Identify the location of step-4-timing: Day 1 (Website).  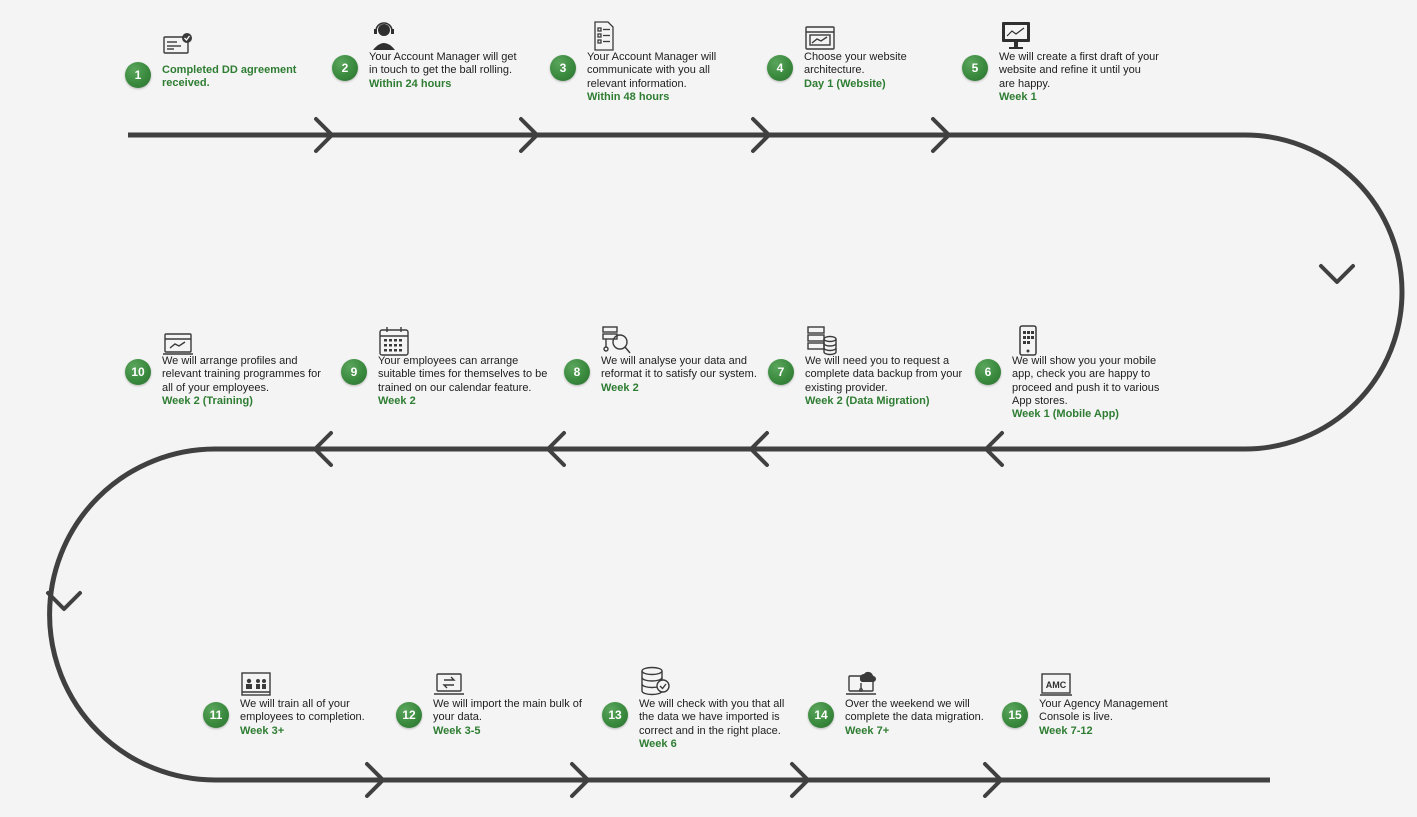
(845, 83).